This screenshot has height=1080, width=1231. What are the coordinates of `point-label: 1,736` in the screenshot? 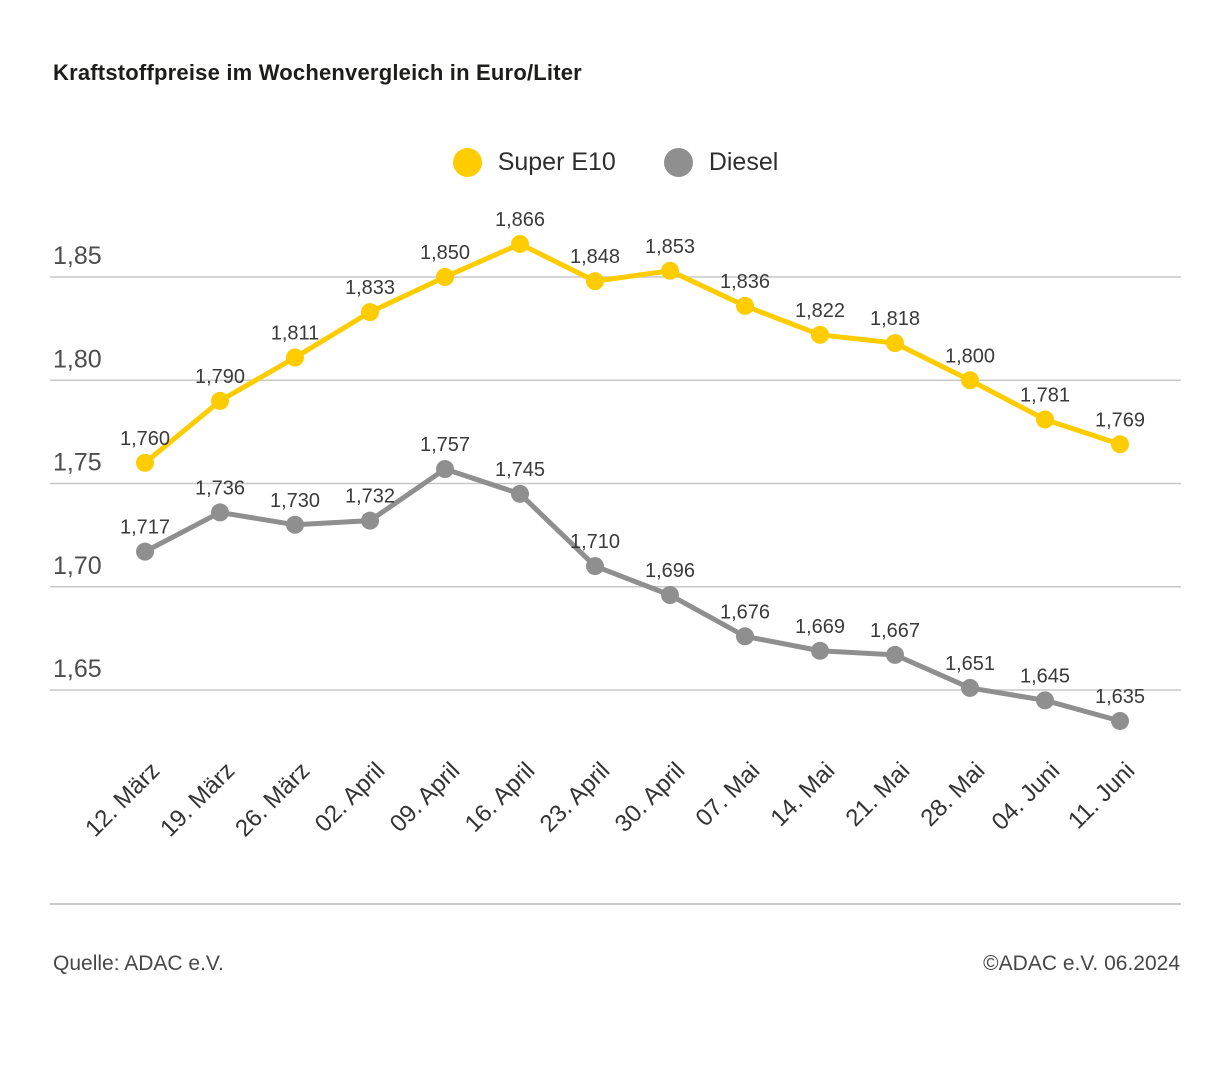 It's located at (220, 488).